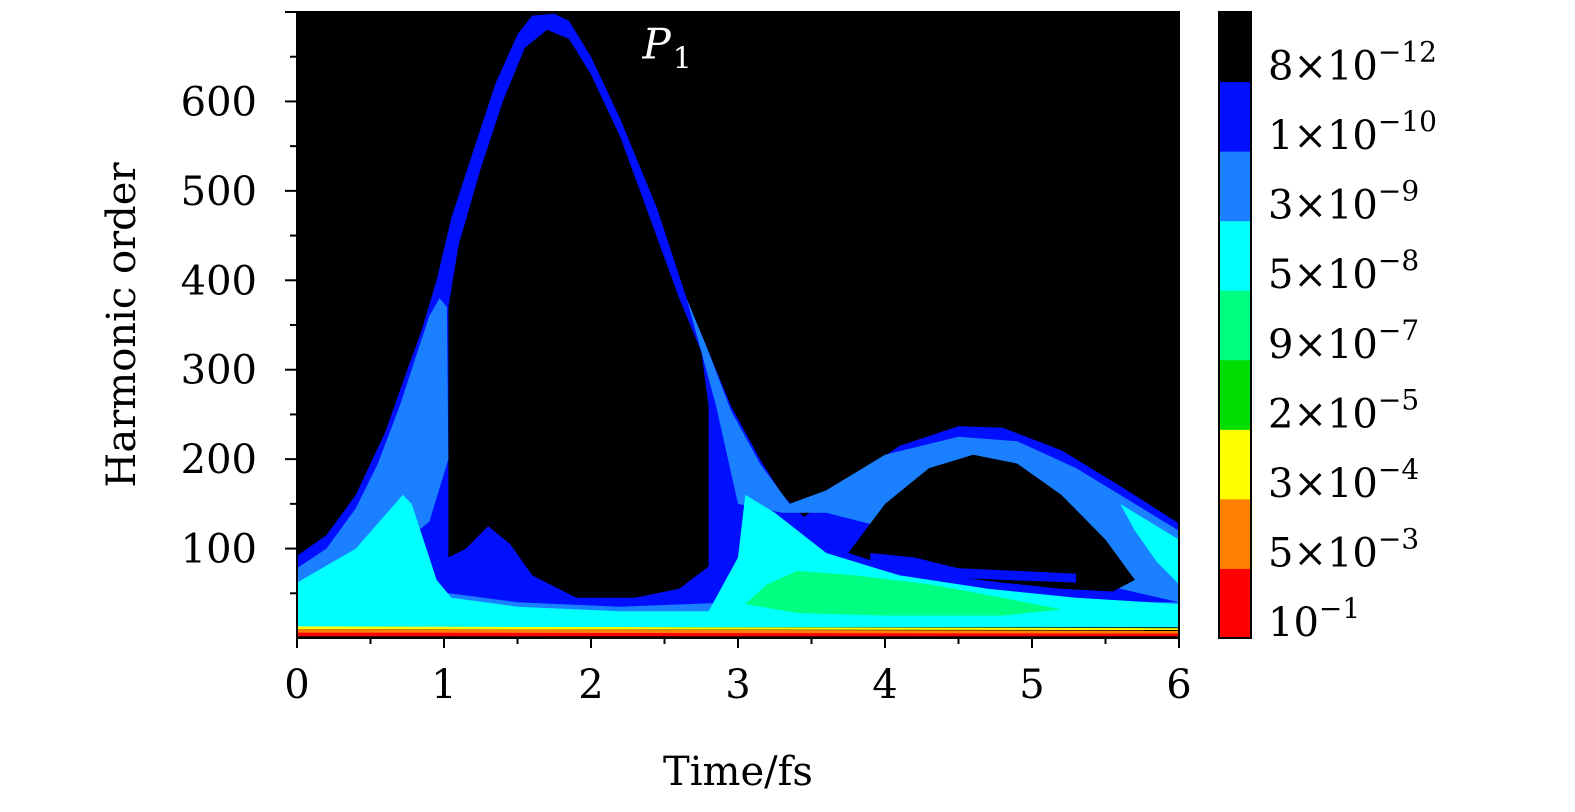 The height and width of the screenshot is (812, 1575). Describe the element at coordinates (1407, 52) in the screenshot. I see `colorbar-label-exponent: −12` at that location.